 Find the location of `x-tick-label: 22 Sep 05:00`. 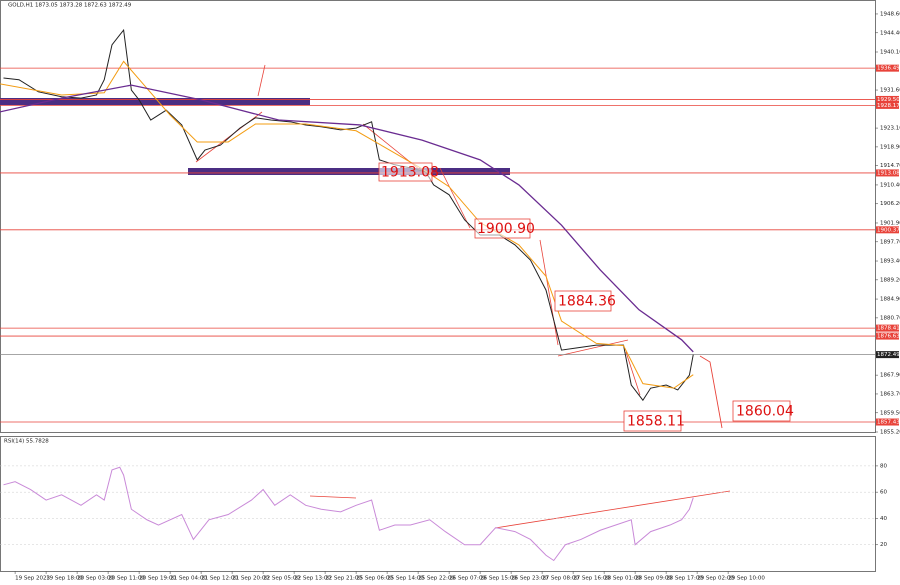

x-tick-label: 22 Sep 05:00 is located at coordinates (281, 579).